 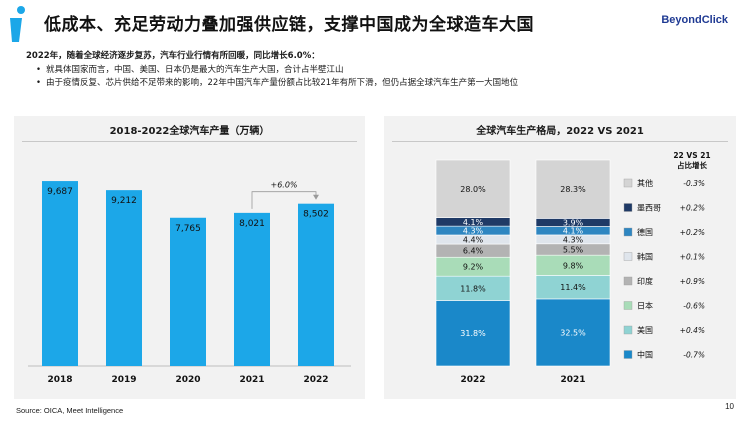 I want to click on segment-value-label: 9.2%, so click(x=473, y=267).